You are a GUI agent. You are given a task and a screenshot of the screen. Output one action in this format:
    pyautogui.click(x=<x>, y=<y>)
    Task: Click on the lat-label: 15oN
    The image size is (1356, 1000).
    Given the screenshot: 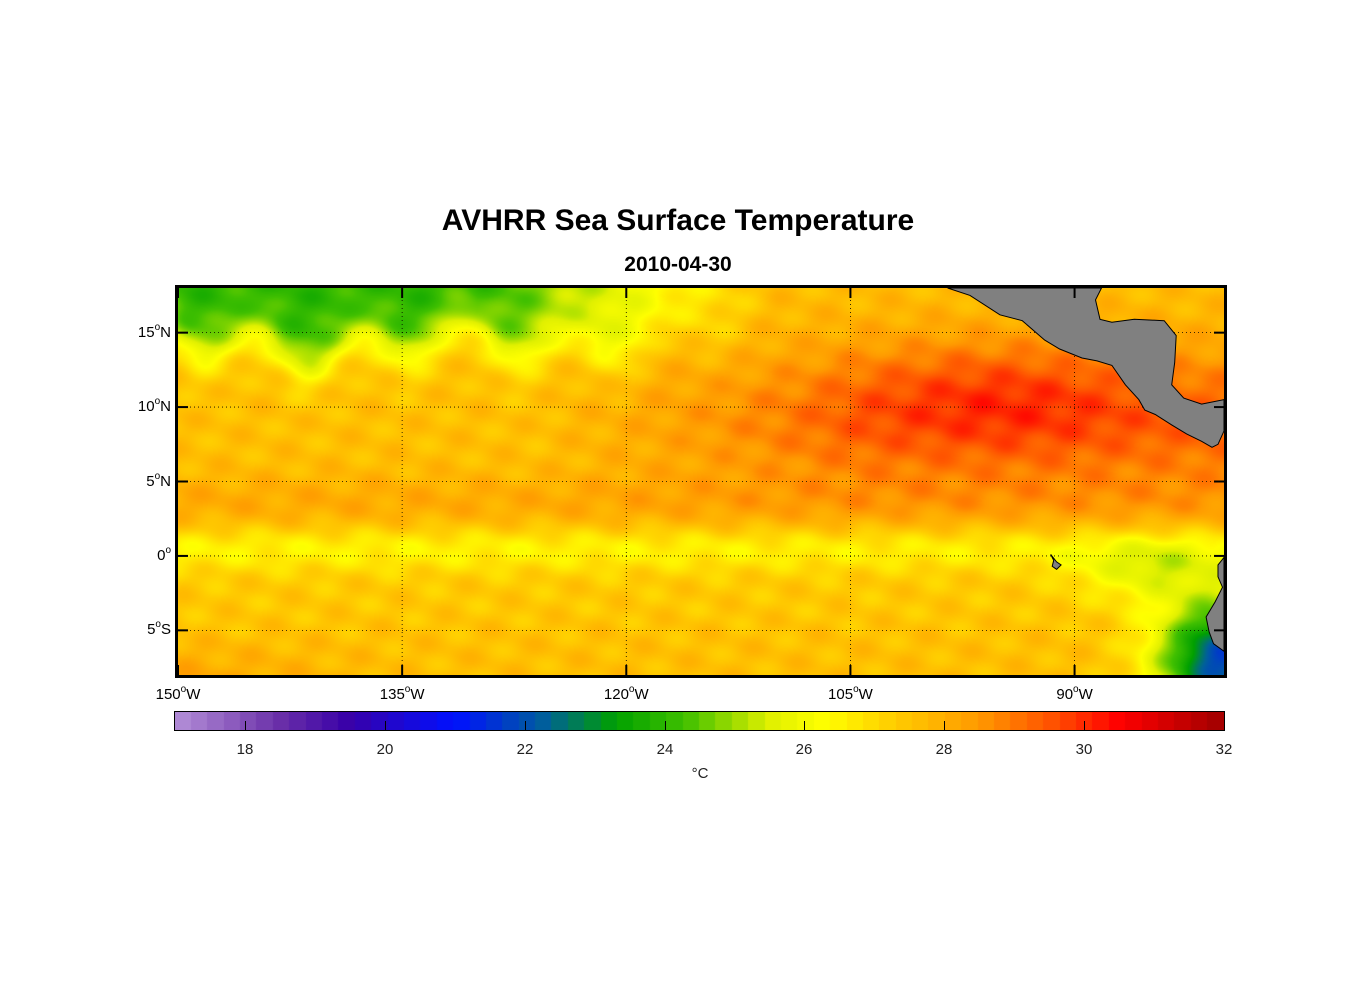 What is the action you would take?
    pyautogui.click(x=154, y=331)
    